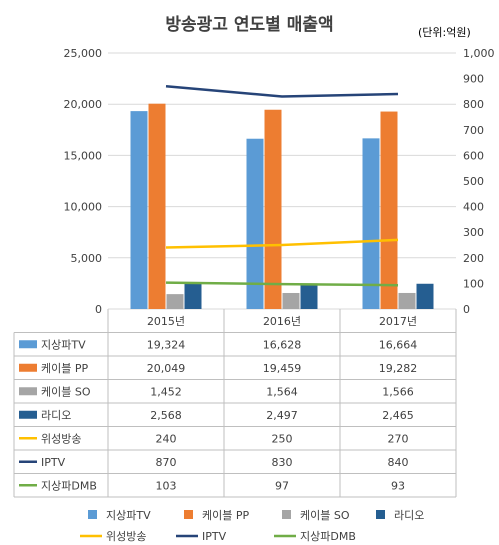 The image size is (499, 545). Describe the element at coordinates (66, 391) in the screenshot. I see `table-series-name: 케이블 SO` at that location.